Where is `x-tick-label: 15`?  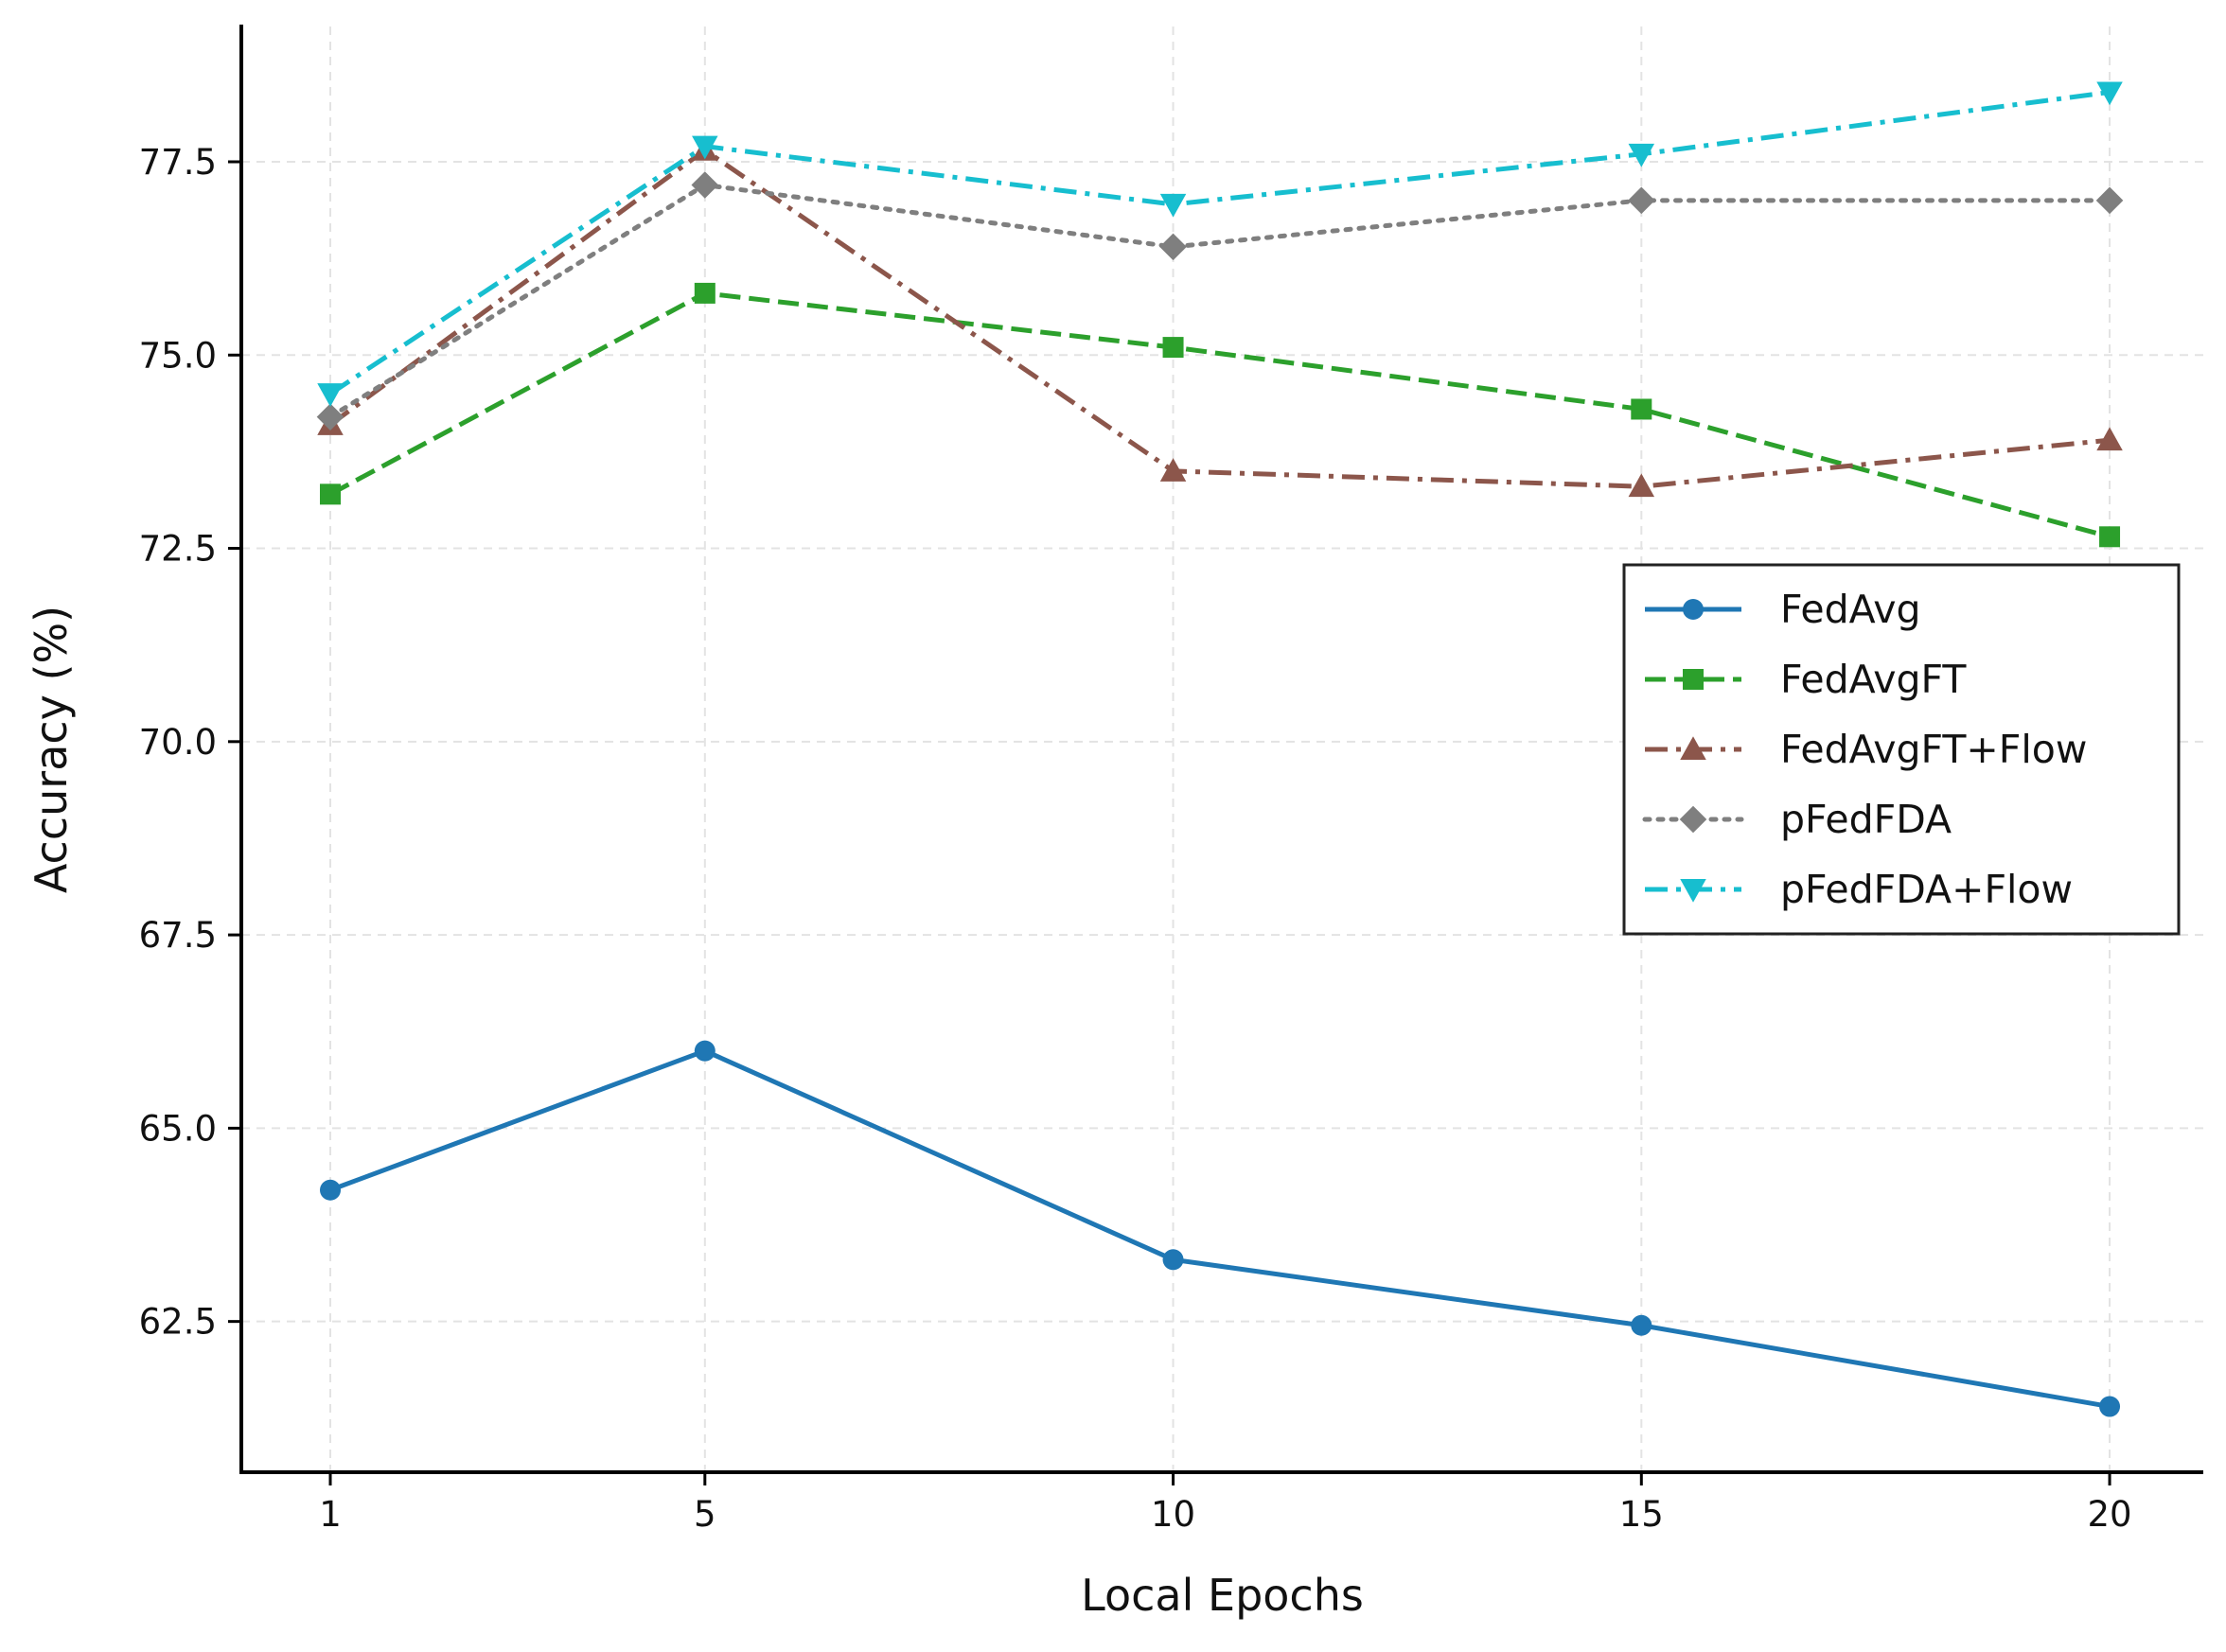
x-tick-label: 15 is located at coordinates (1641, 1514).